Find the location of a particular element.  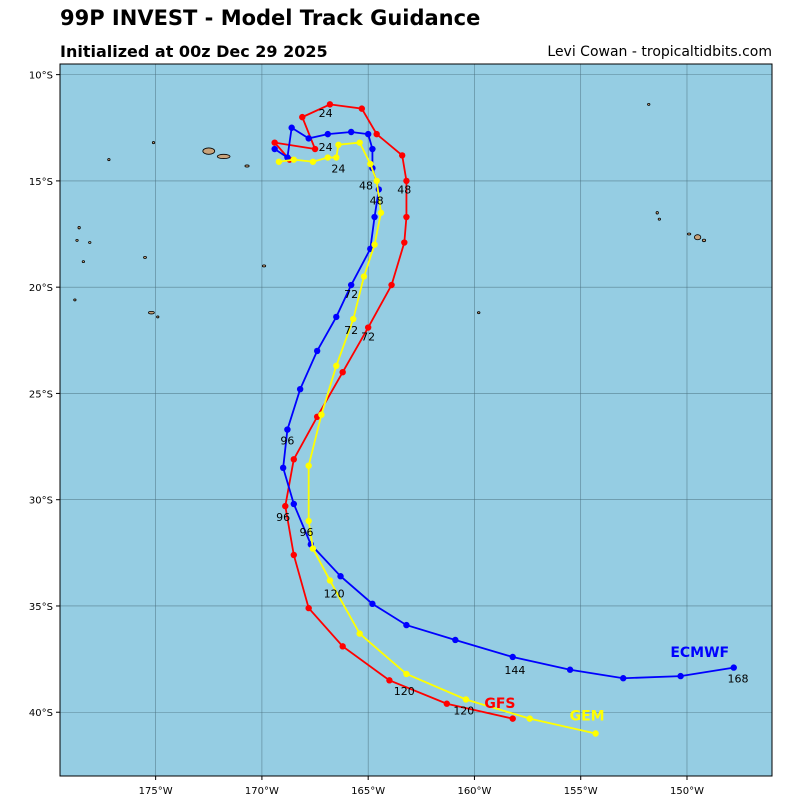

model-label-ecmwf: ECMWF is located at coordinates (699, 653).